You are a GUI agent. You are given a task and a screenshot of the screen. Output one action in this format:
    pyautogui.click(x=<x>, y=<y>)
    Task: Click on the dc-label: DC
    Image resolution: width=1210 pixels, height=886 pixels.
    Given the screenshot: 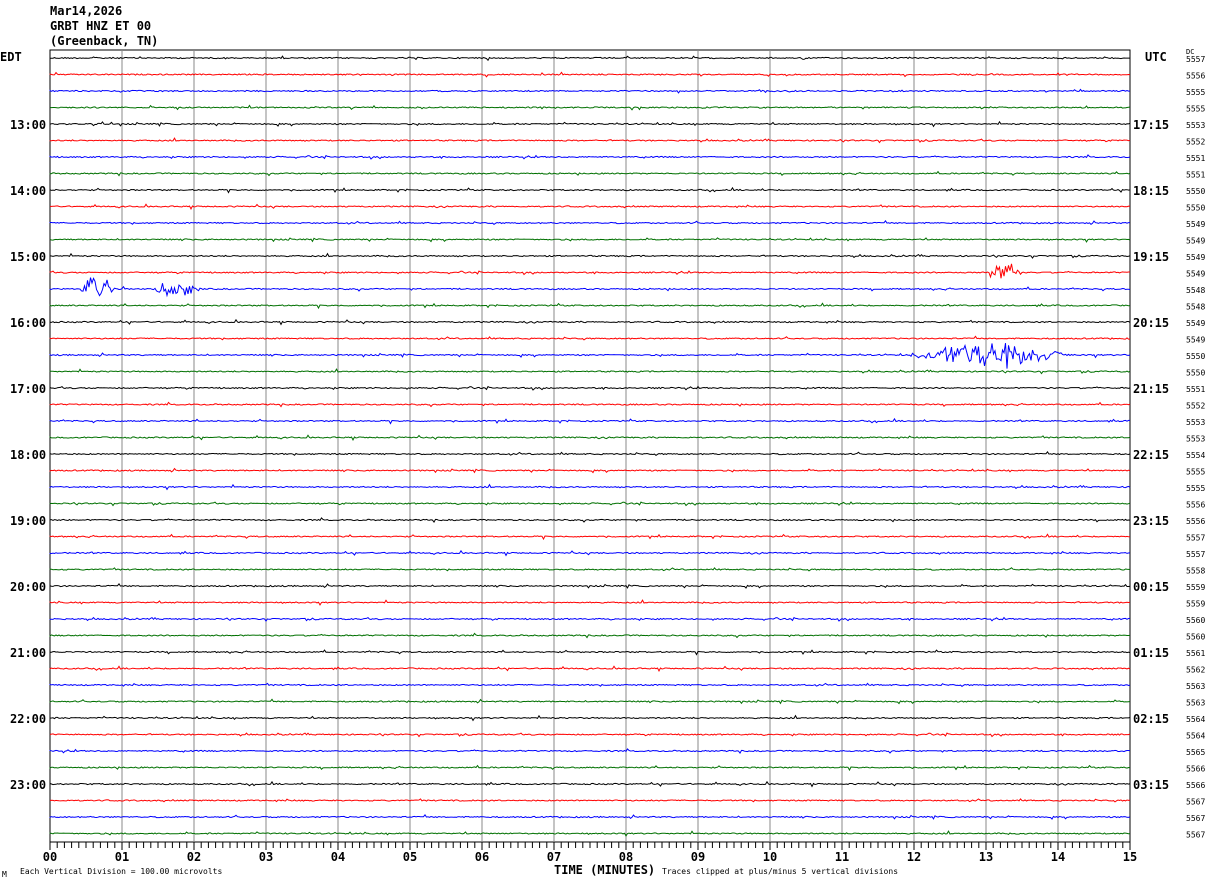 What is the action you would take?
    pyautogui.click(x=1190, y=52)
    